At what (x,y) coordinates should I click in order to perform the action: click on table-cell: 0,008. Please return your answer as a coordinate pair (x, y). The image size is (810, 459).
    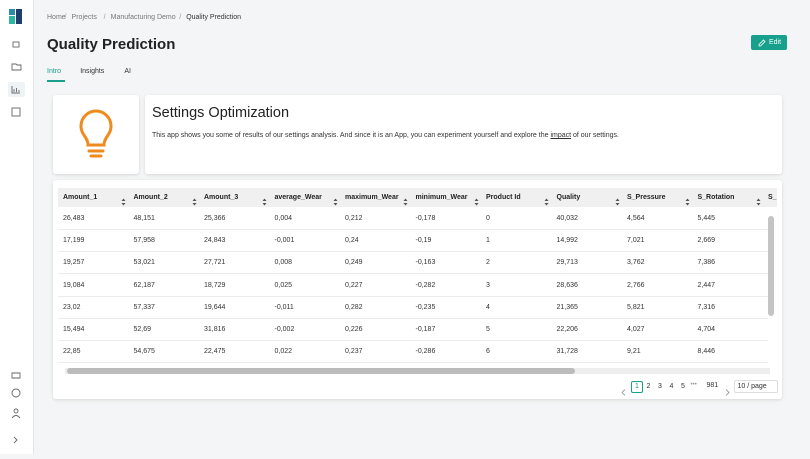
    Looking at the image, I should click on (283, 263).